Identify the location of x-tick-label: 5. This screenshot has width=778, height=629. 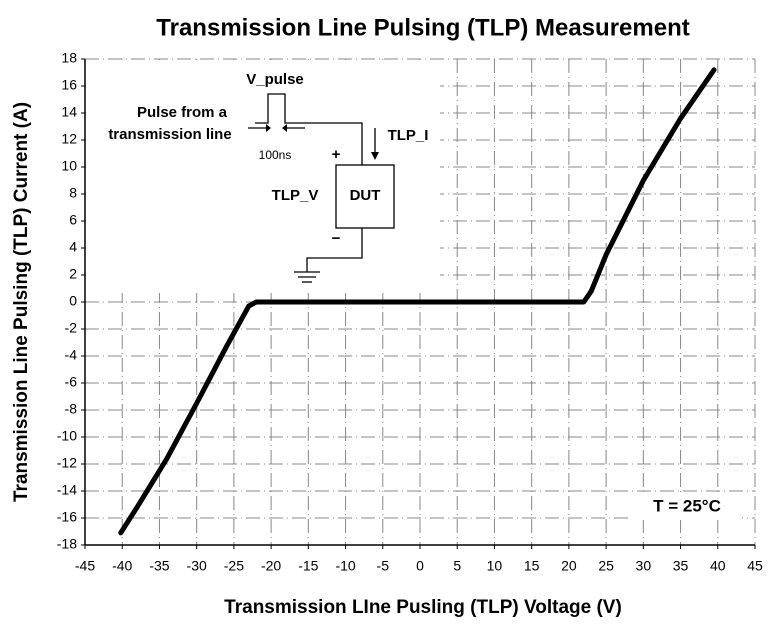
(457, 566).